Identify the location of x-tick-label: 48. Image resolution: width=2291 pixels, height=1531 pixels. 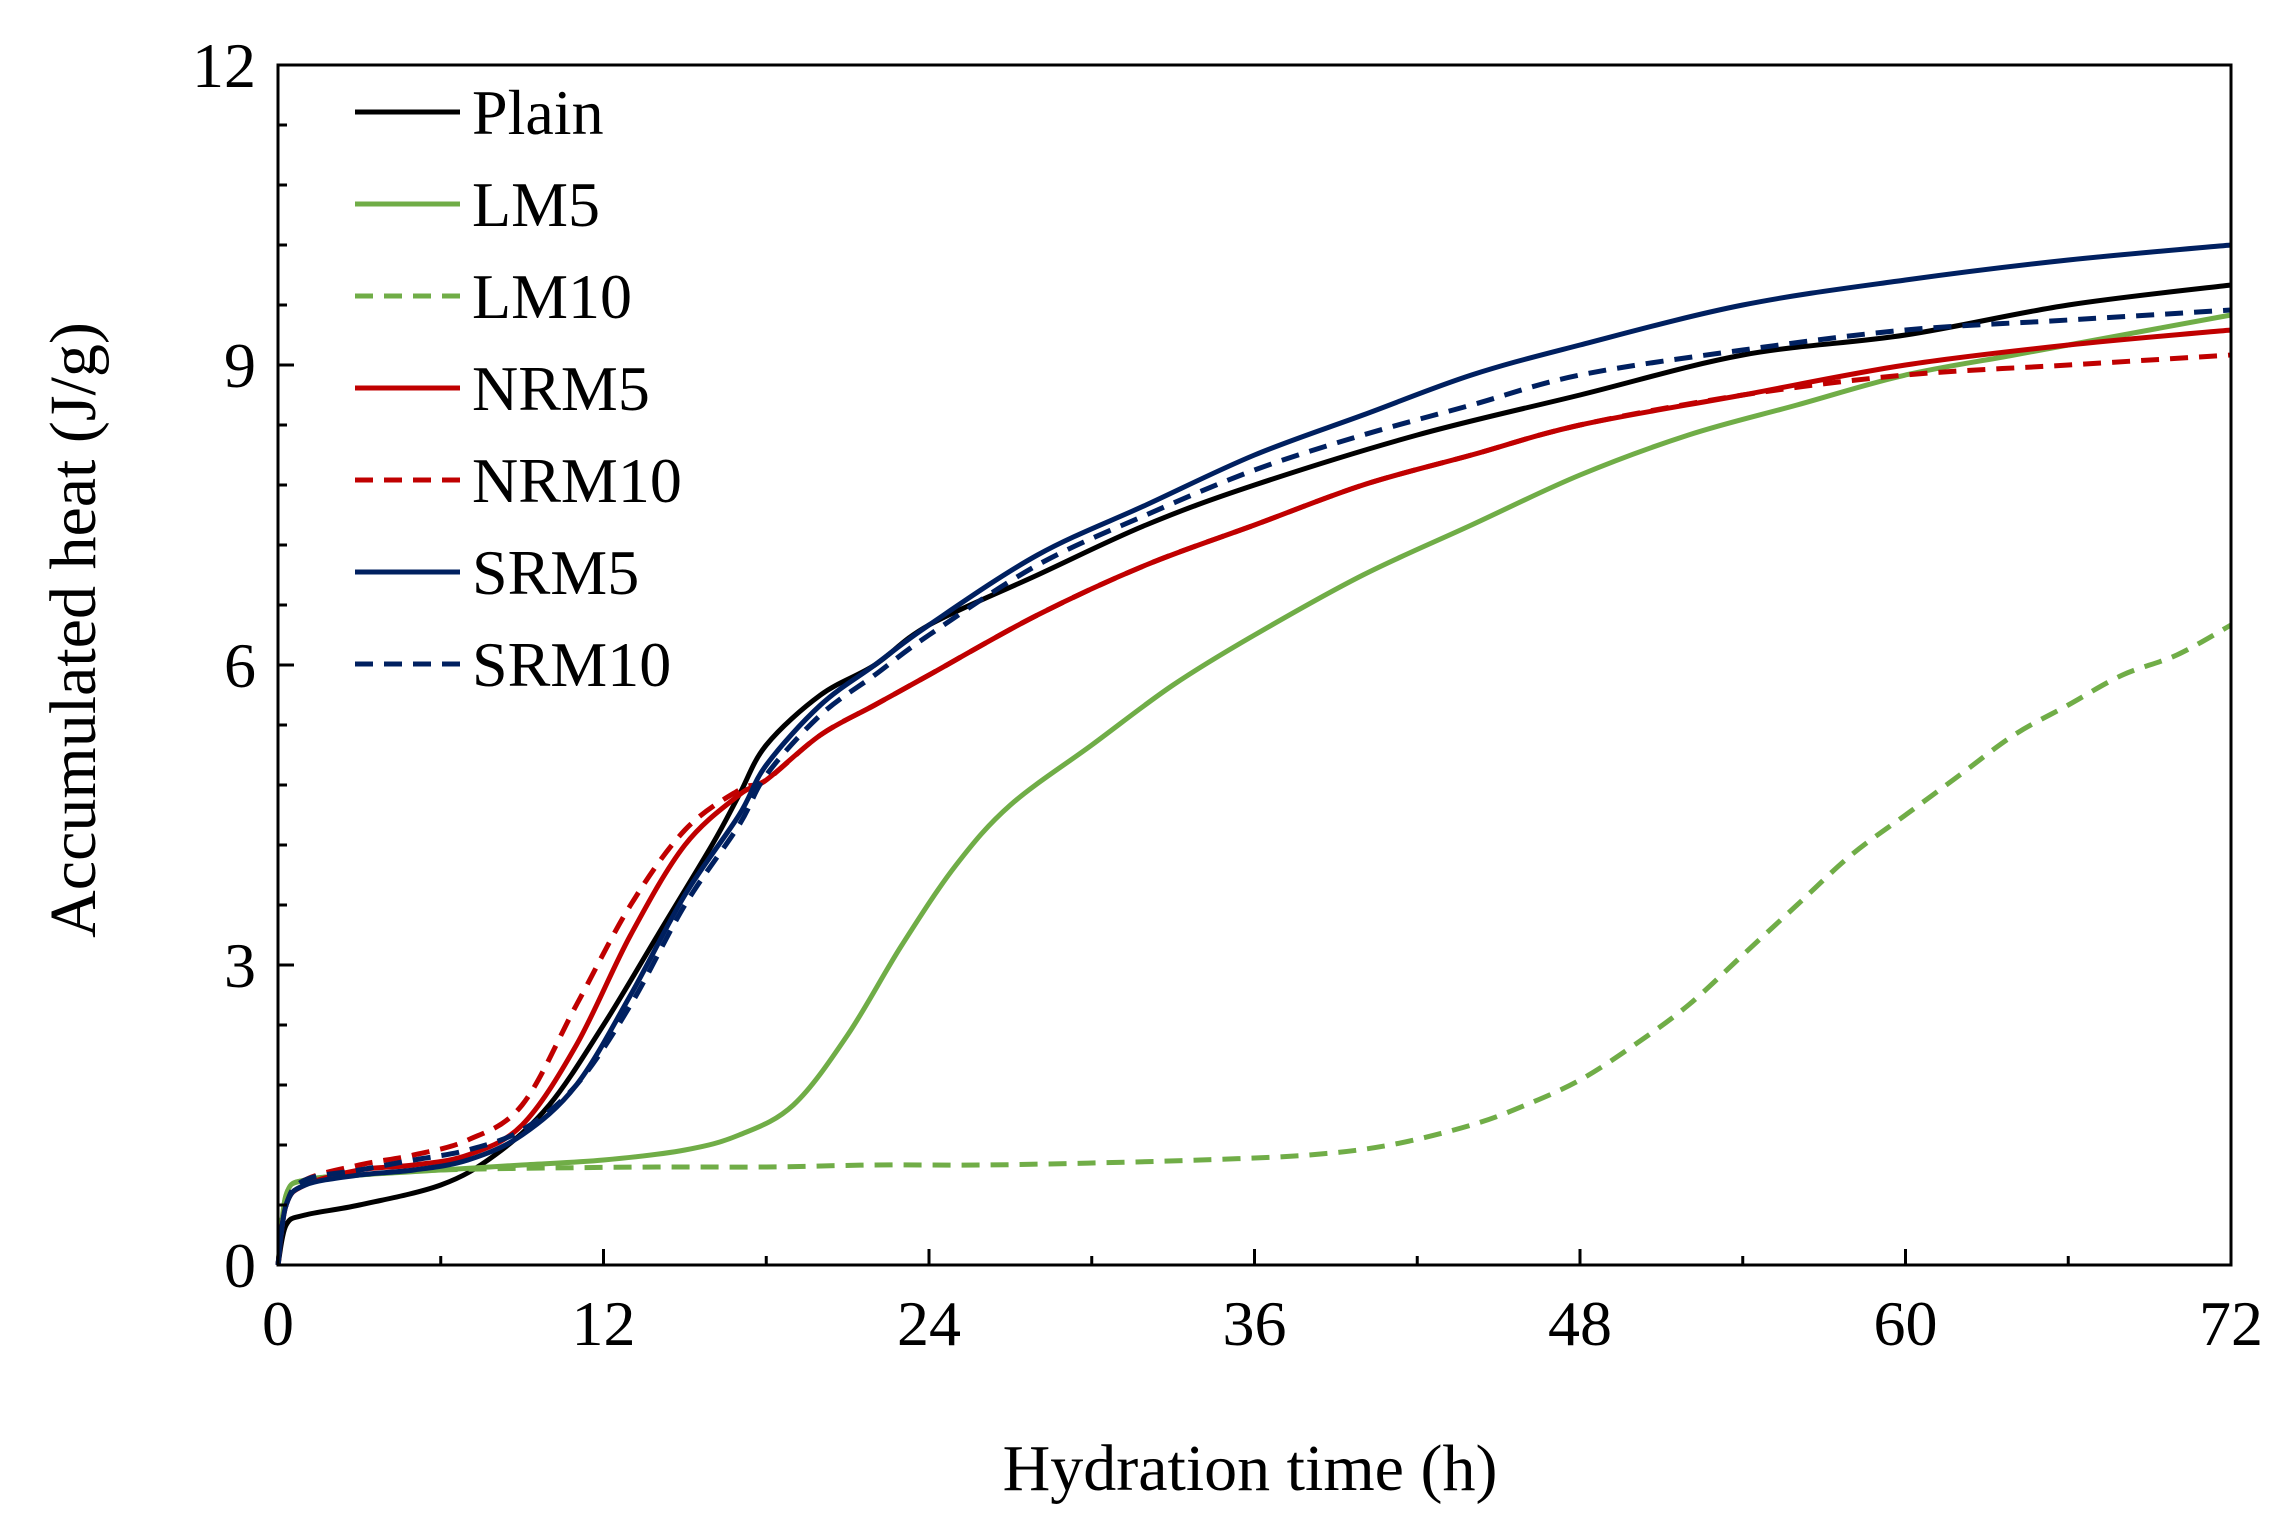
(1580, 1323).